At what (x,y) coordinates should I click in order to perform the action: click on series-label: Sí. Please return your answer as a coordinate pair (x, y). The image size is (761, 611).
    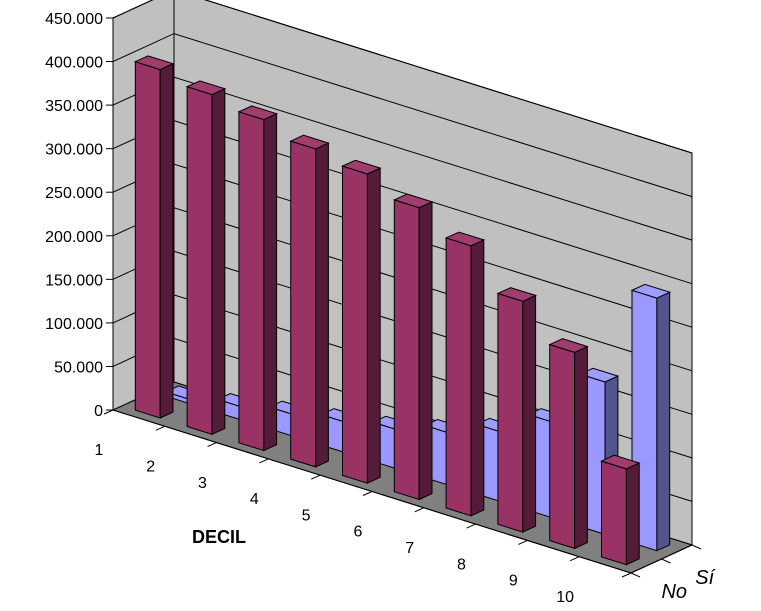
    Looking at the image, I should click on (705, 578).